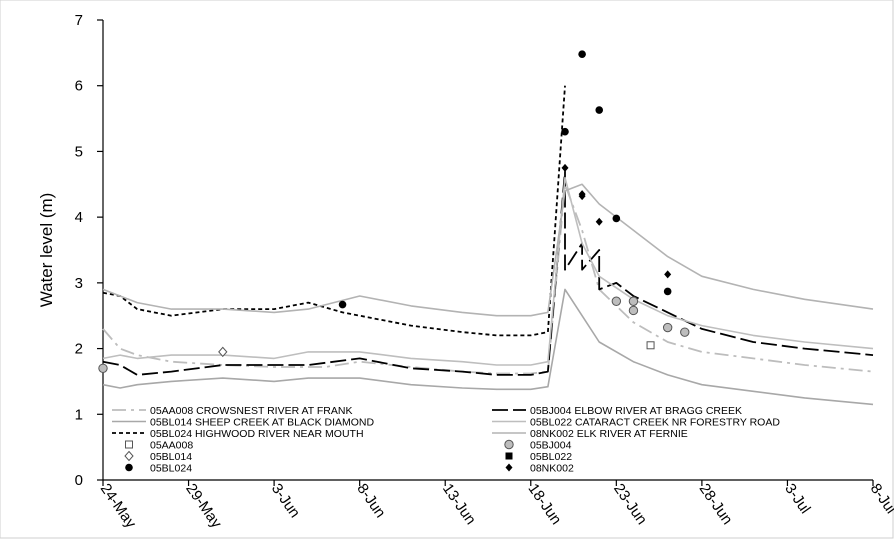 This screenshot has width=894, height=539. What do you see at coordinates (551, 457) in the screenshot?
I see `legend-label: 05BL022` at bounding box center [551, 457].